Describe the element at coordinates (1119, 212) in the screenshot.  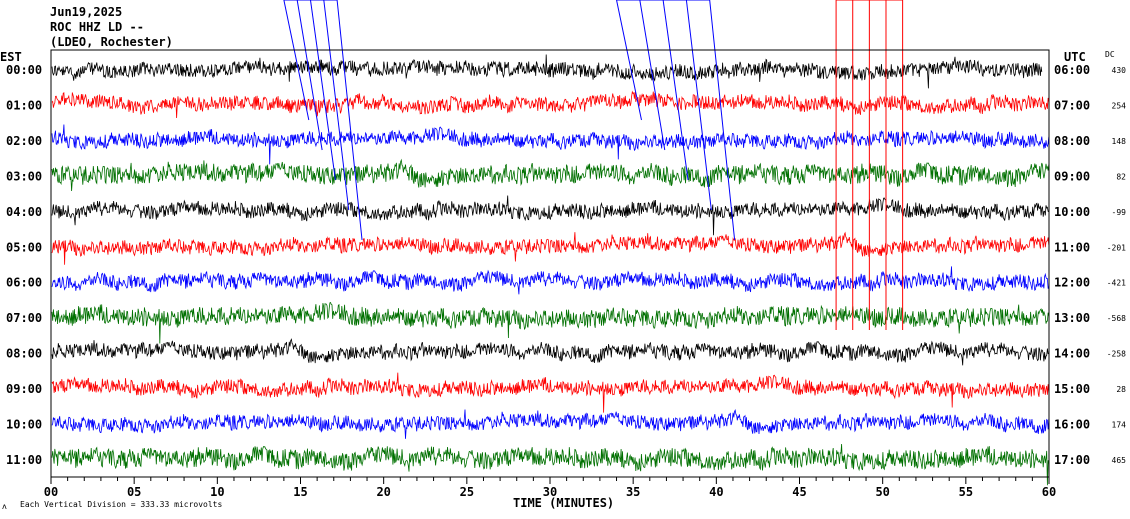
I see `dc-value: -99` at that location.